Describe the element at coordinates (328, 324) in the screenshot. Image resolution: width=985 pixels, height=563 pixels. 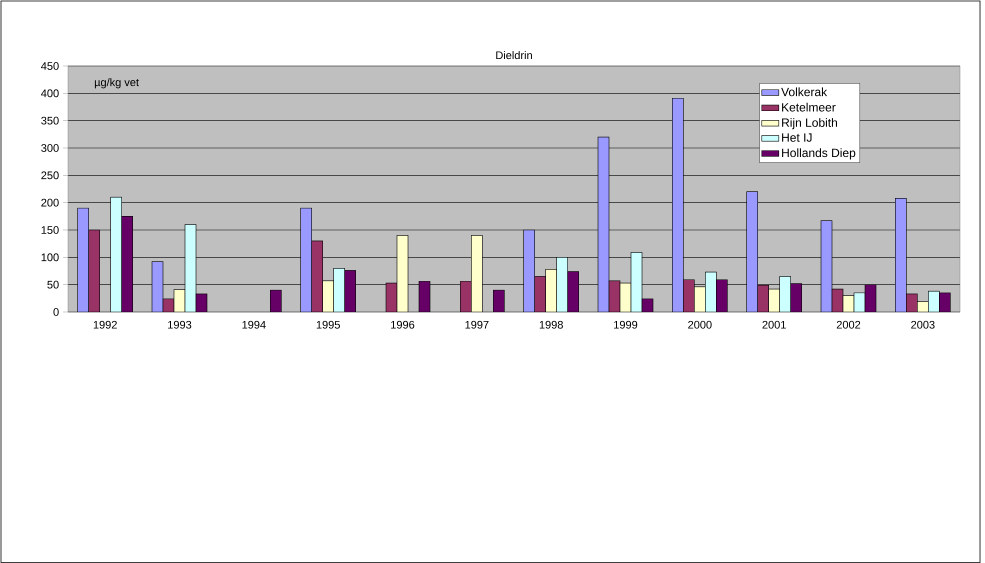
I see `x-tick-label: 1995` at that location.